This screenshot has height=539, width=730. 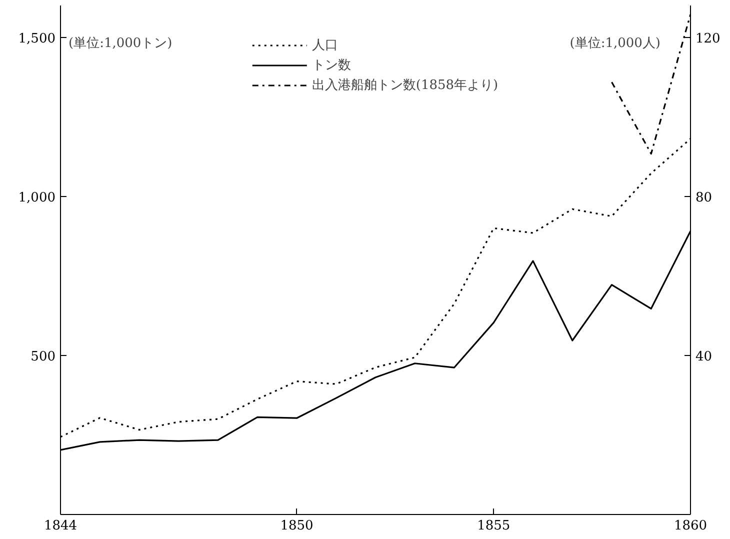 What do you see at coordinates (691, 526) in the screenshot?
I see `x-tick-label: 1860` at bounding box center [691, 526].